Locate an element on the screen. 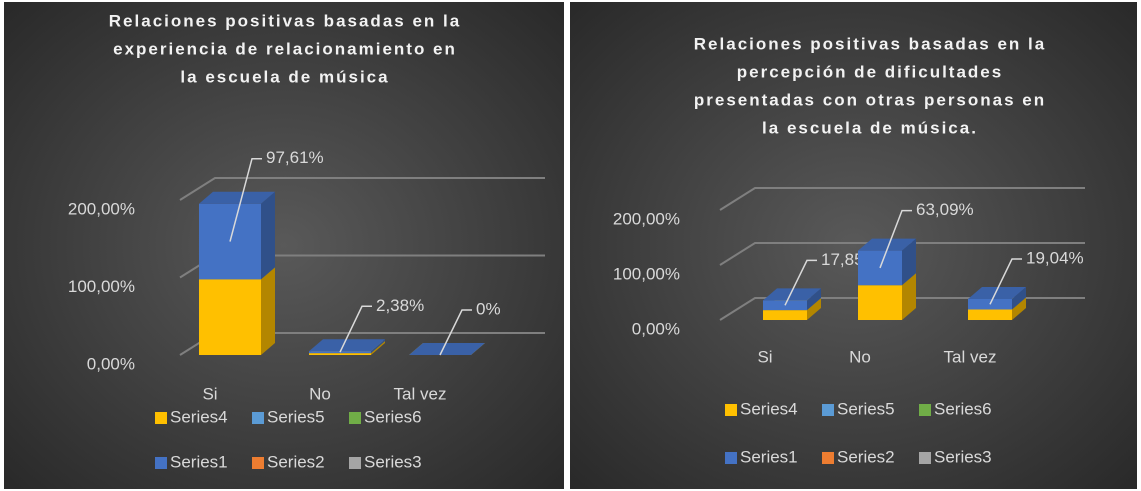 The height and width of the screenshot is (491, 1141). chart-title: presentadas con otras personas en is located at coordinates (870, 99).